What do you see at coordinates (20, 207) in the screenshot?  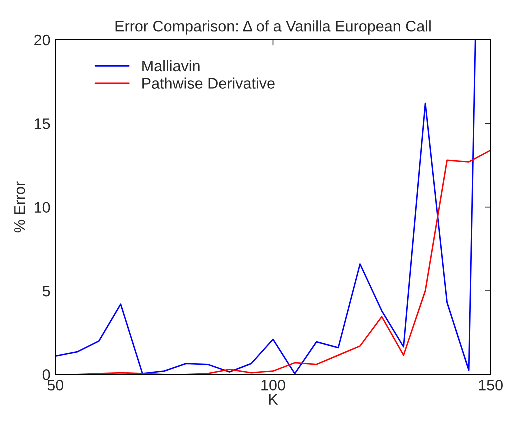 I see `y-axis-title: % Error` at bounding box center [20, 207].